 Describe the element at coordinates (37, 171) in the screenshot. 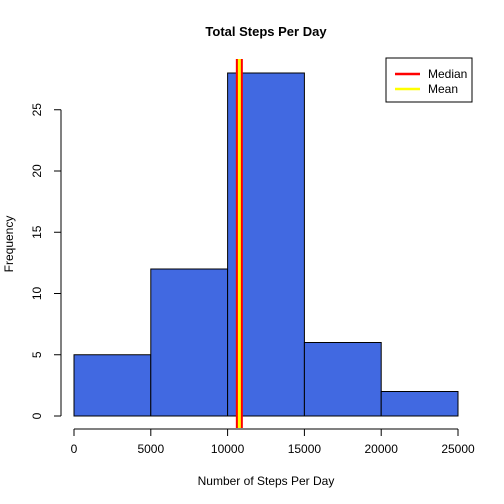

I see `y-tick-label-4: 20` at that location.